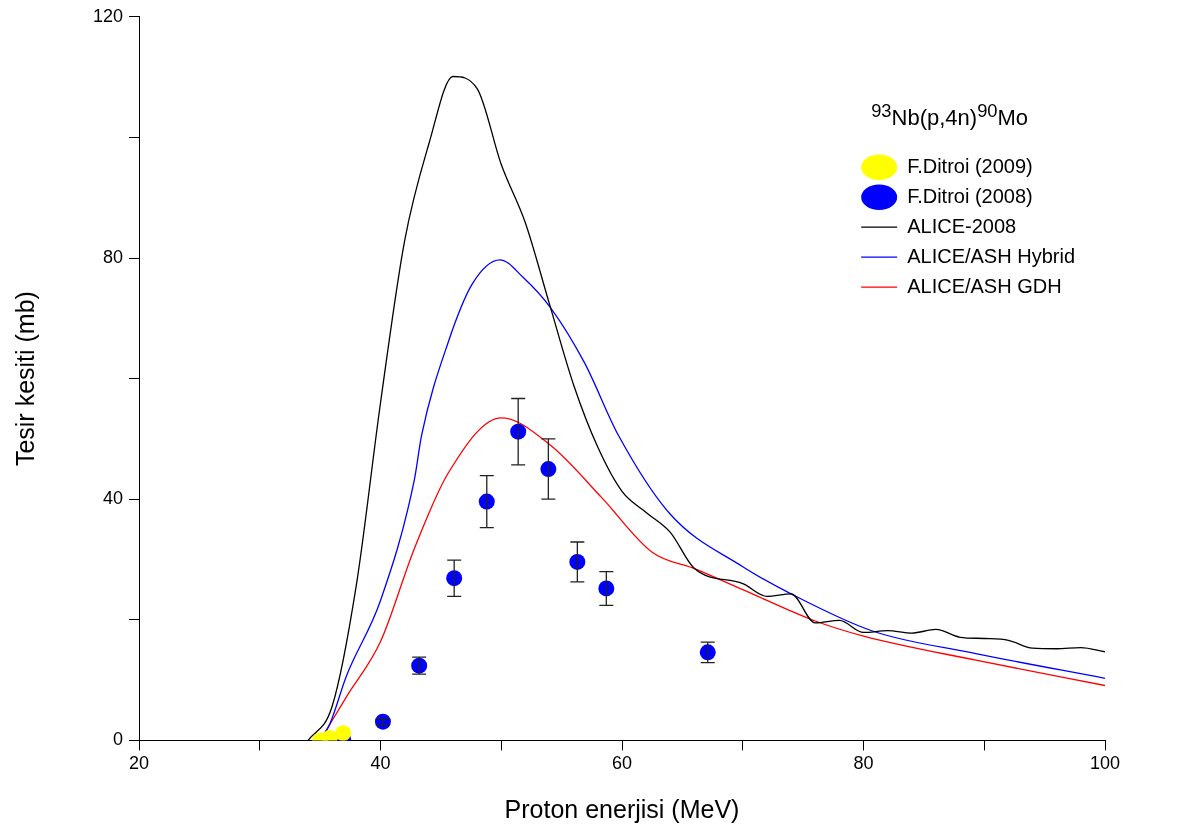 This screenshot has width=1200, height=834. I want to click on x-axis-title: Proton enerjisi (MeV), so click(622, 808).